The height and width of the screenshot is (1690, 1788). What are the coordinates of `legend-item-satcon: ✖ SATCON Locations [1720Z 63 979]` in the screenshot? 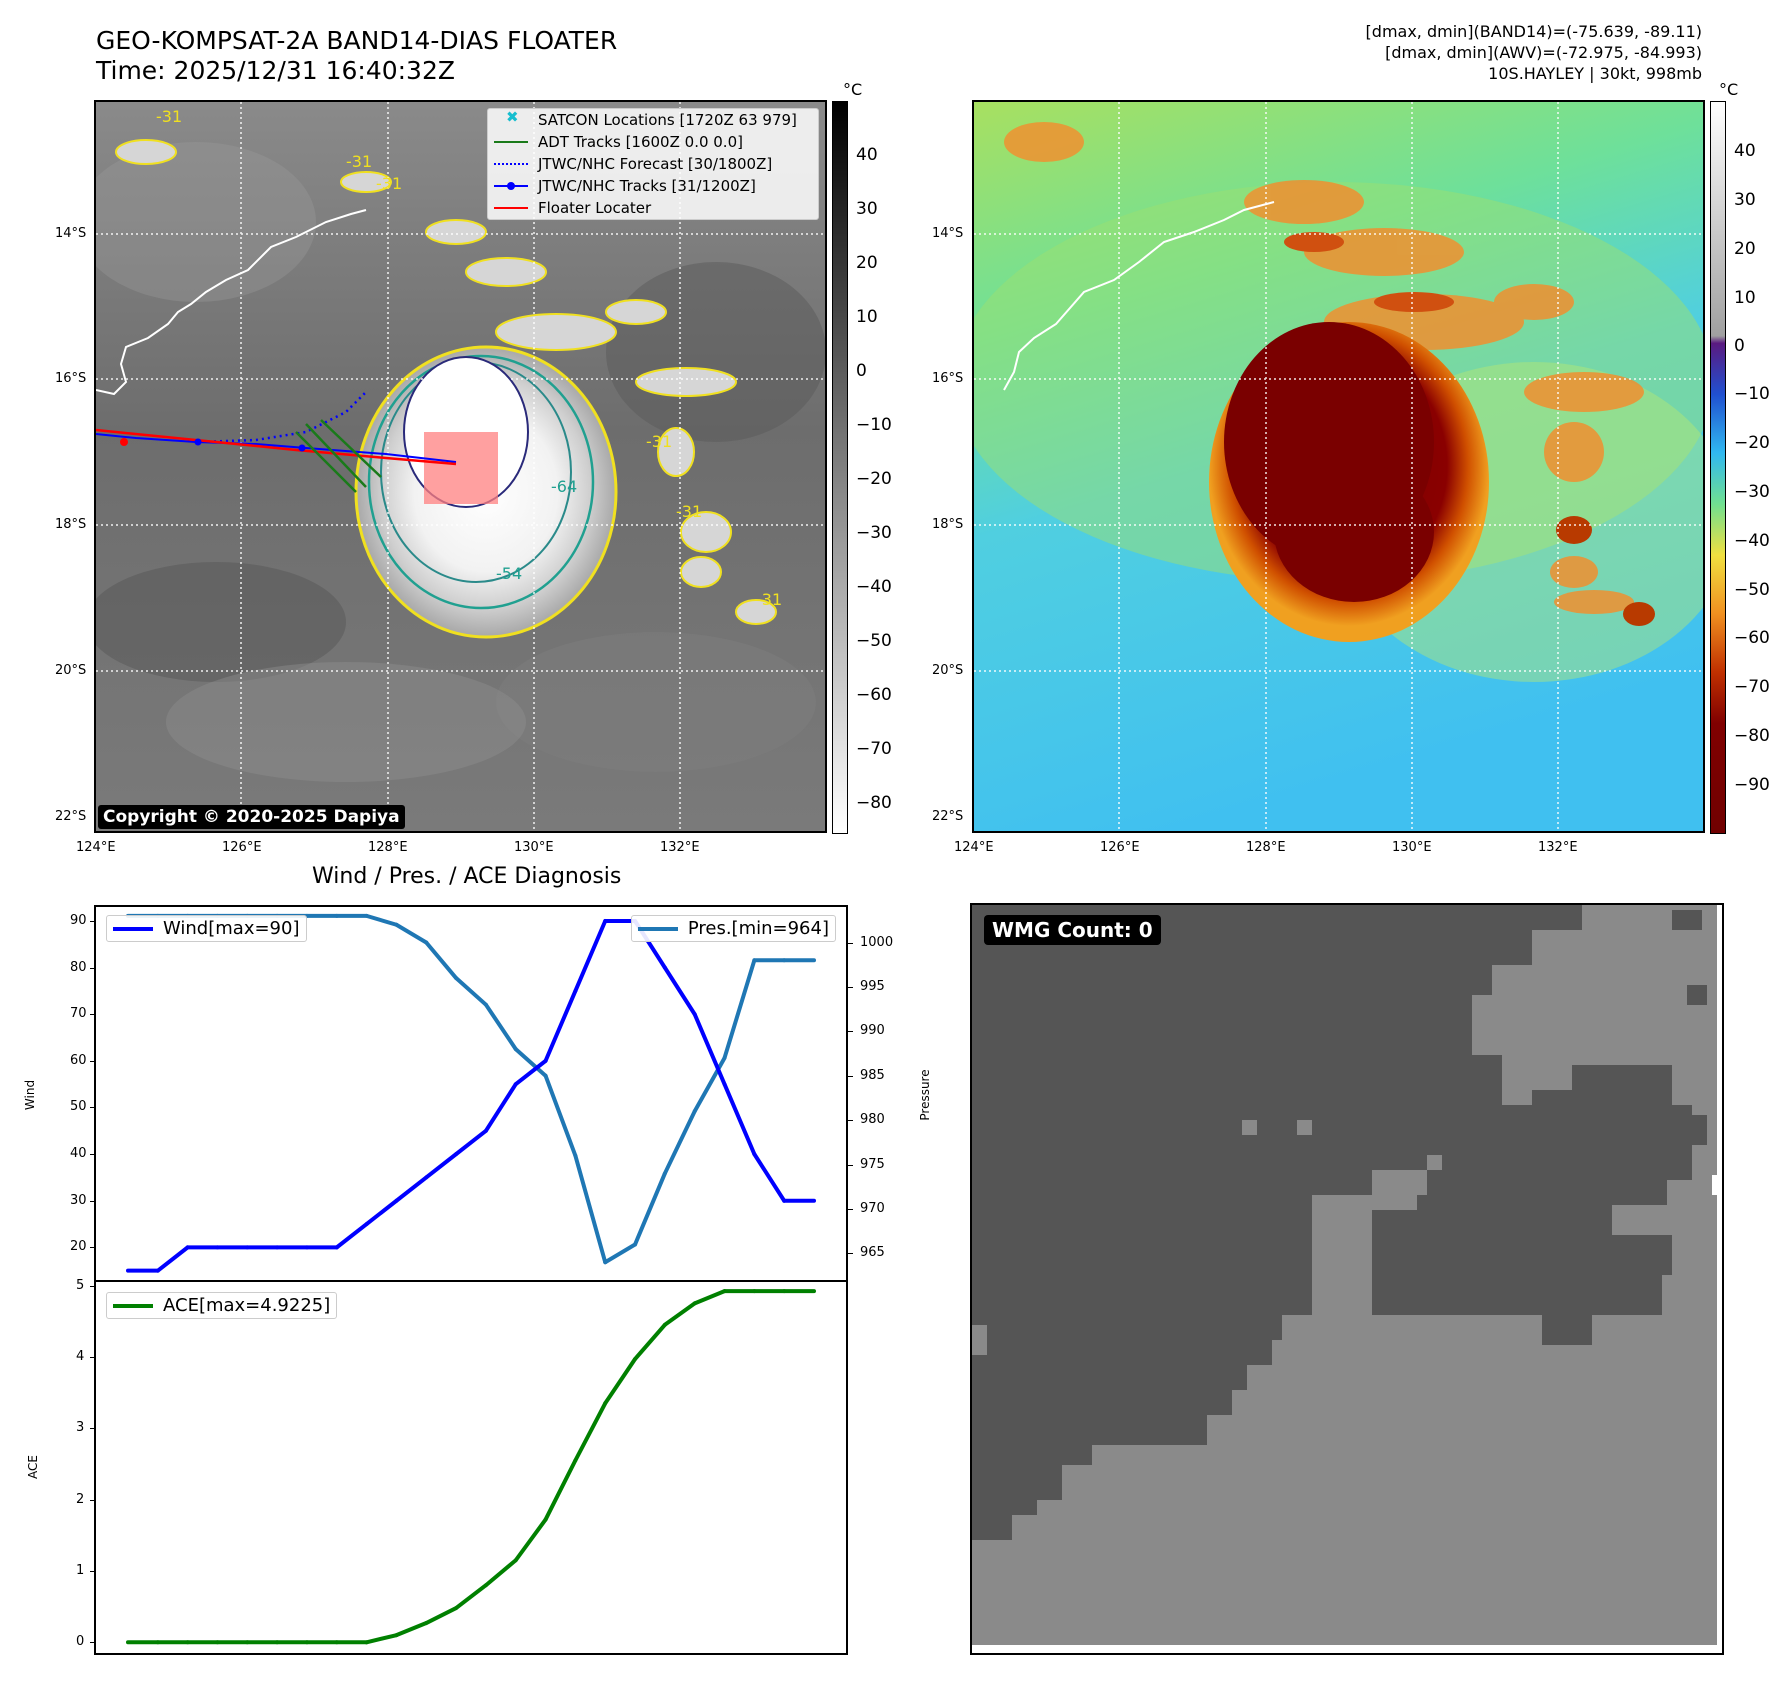 It's located at (653, 119).